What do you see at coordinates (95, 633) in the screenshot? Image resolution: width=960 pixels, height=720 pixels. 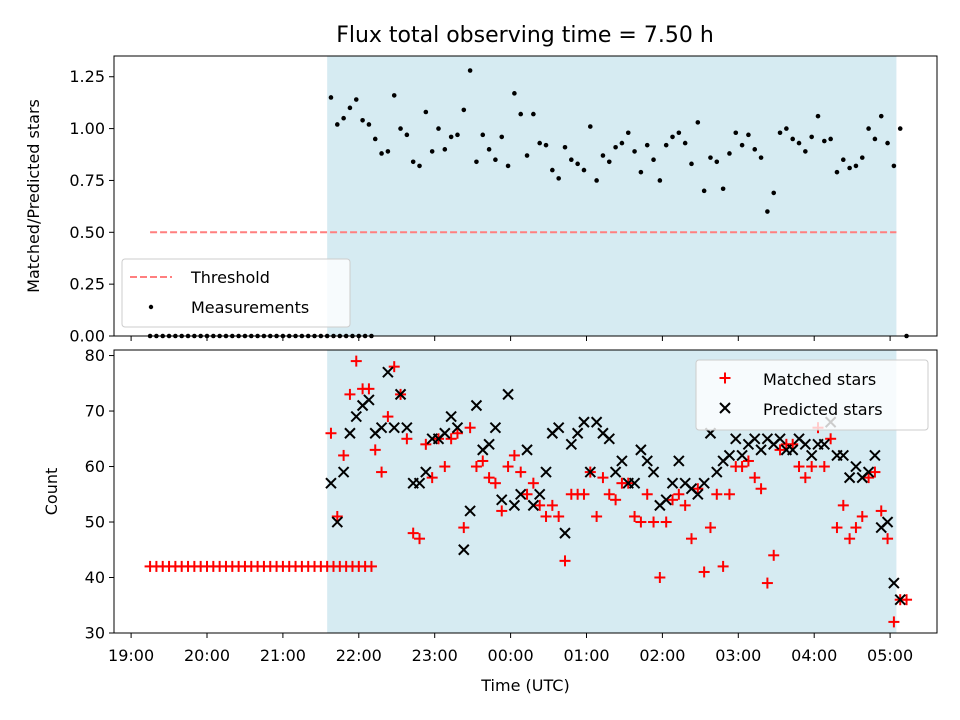 I see `bottom-y-tick-label: 30` at bounding box center [95, 633].